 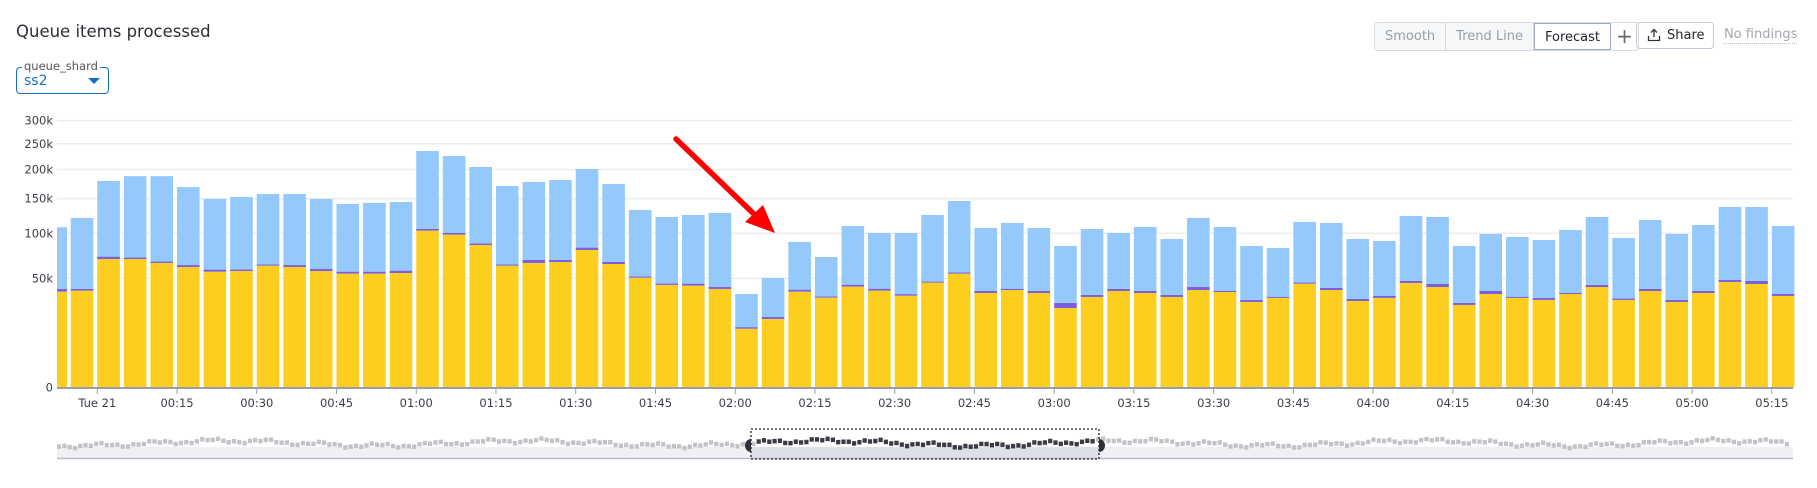 I want to click on bar-02:40, so click(x=959, y=294).